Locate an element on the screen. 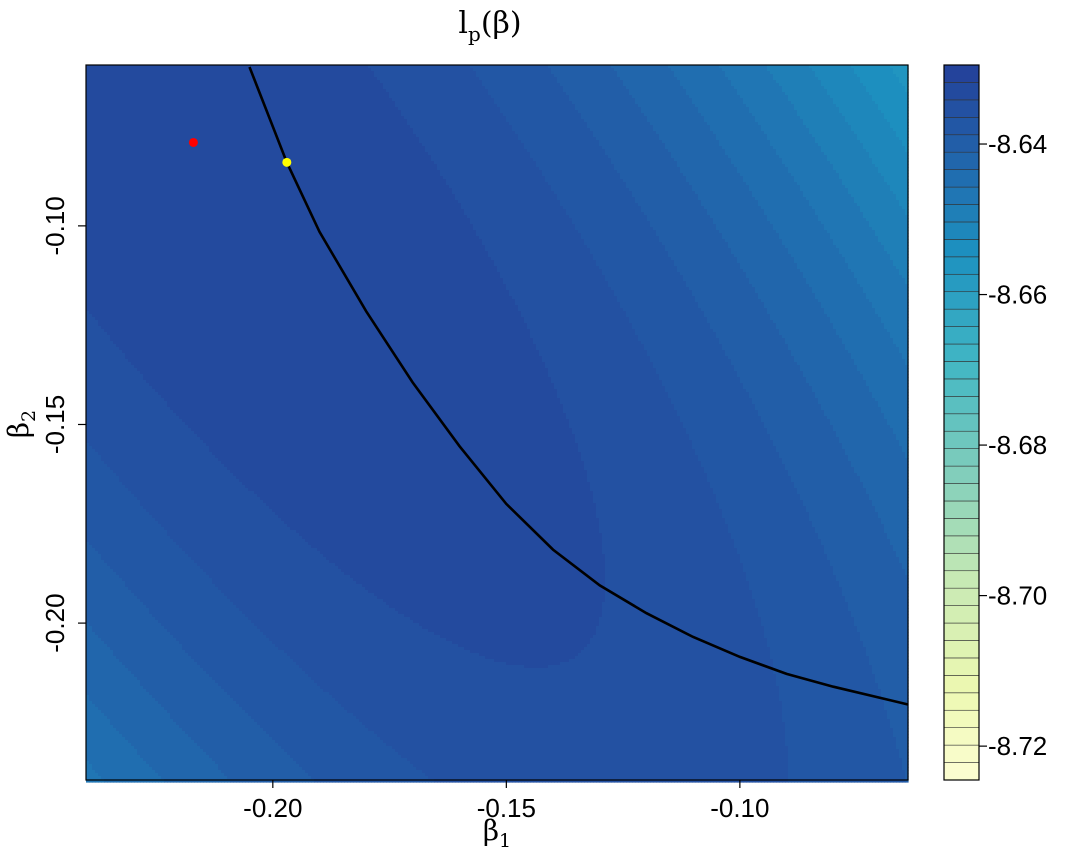 This screenshot has width=1065, height=849. x-tick-label: -0.20 is located at coordinates (272, 808).